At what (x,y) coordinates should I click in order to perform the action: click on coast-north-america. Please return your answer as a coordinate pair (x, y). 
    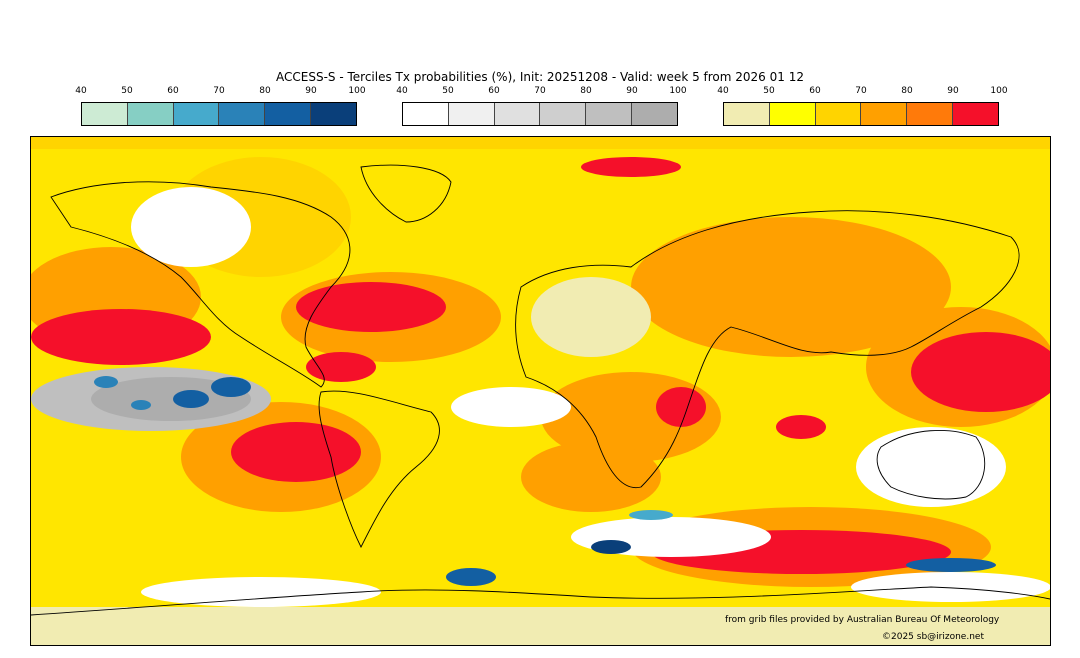
    Looking at the image, I should click on (200, 284).